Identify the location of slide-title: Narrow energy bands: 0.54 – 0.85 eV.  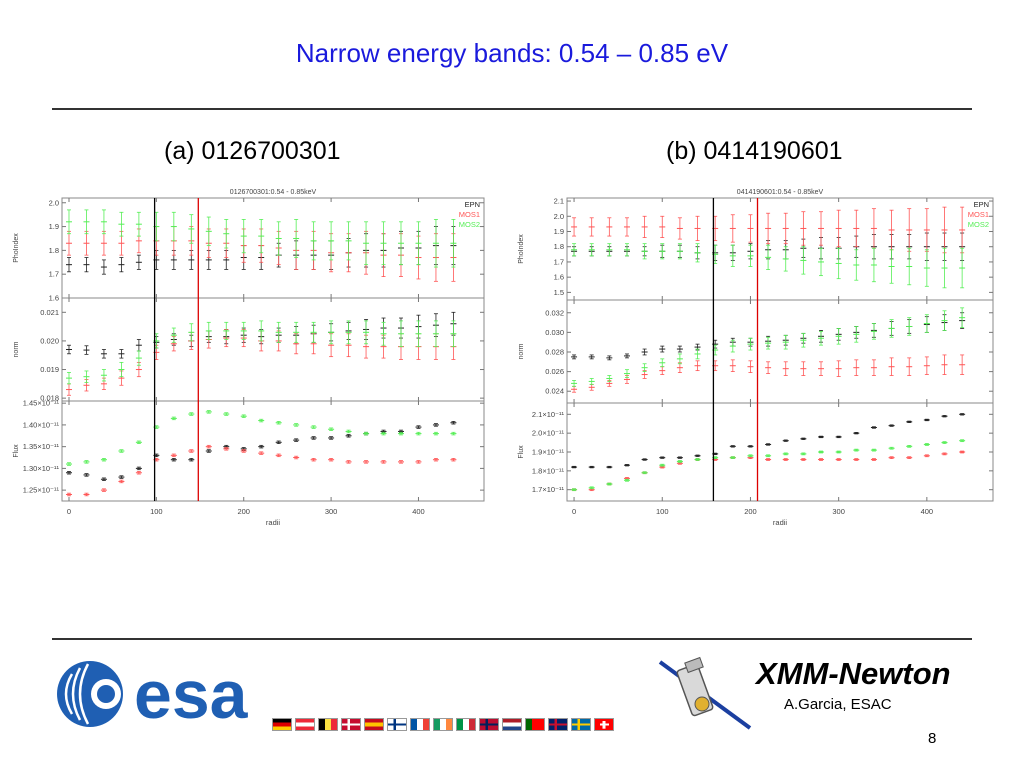
(512, 53).